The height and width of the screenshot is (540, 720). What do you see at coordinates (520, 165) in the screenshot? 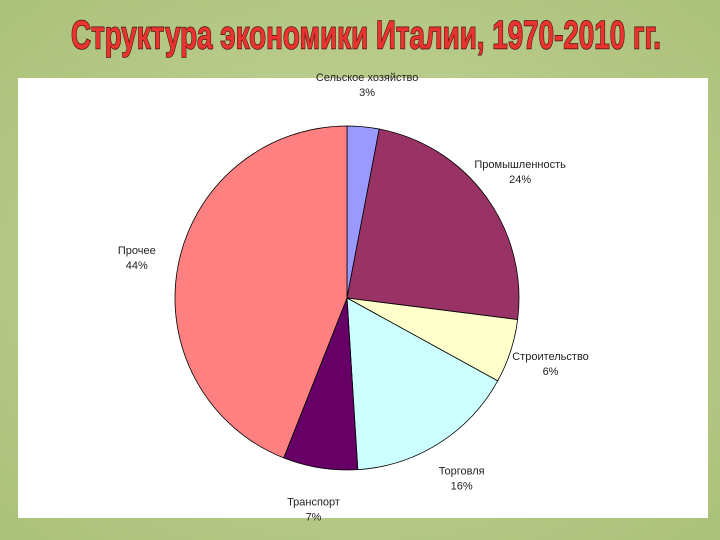
I see `slice-label: Промышленность` at bounding box center [520, 165].